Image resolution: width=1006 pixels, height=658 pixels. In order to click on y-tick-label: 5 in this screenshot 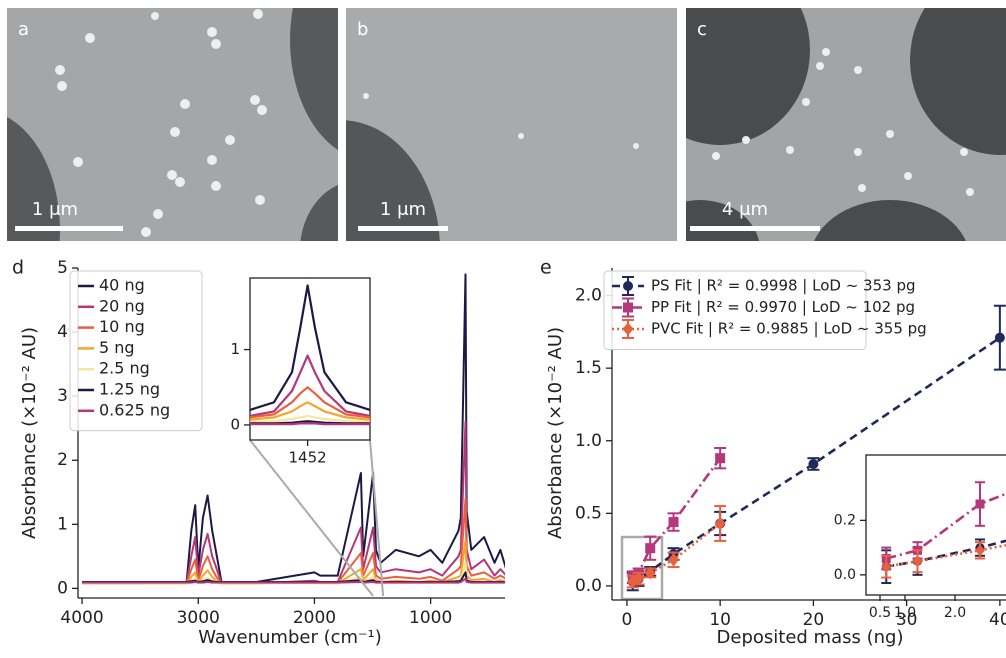, I will do `click(62, 268)`.